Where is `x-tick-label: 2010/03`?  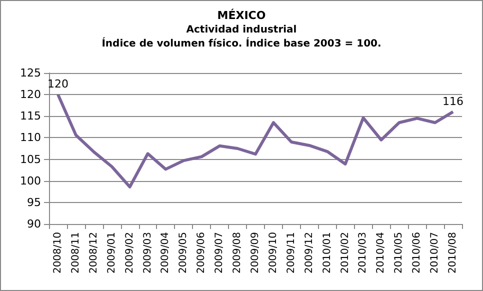
x-tick-label: 2010/03 is located at coordinates (363, 253).